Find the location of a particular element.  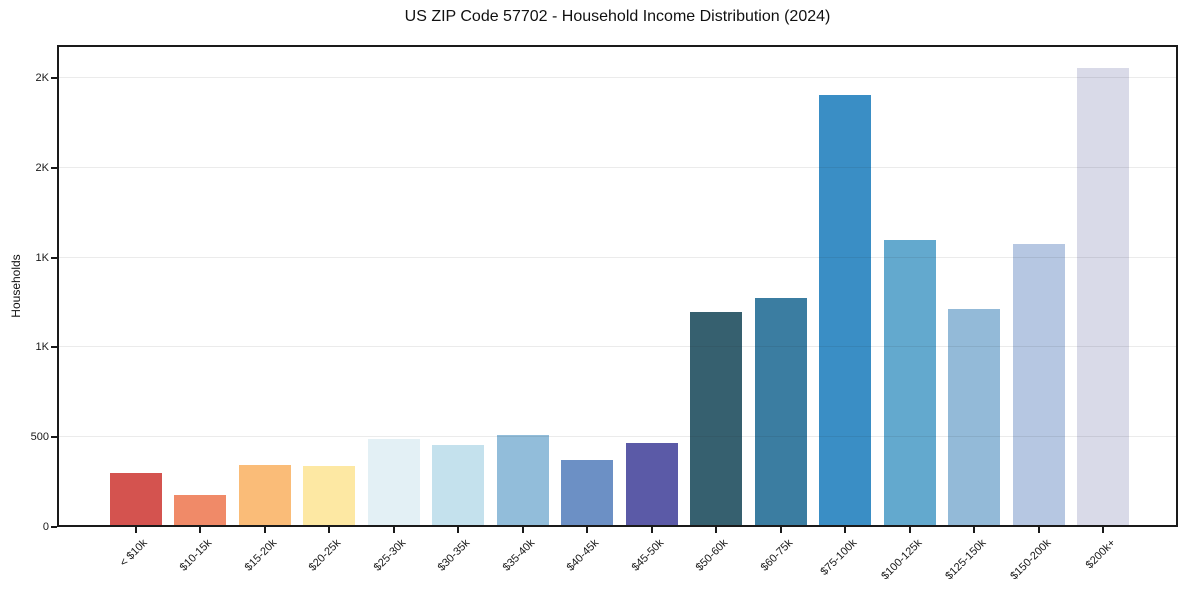

x-tick-label: $45-50k is located at coordinates (647, 555).